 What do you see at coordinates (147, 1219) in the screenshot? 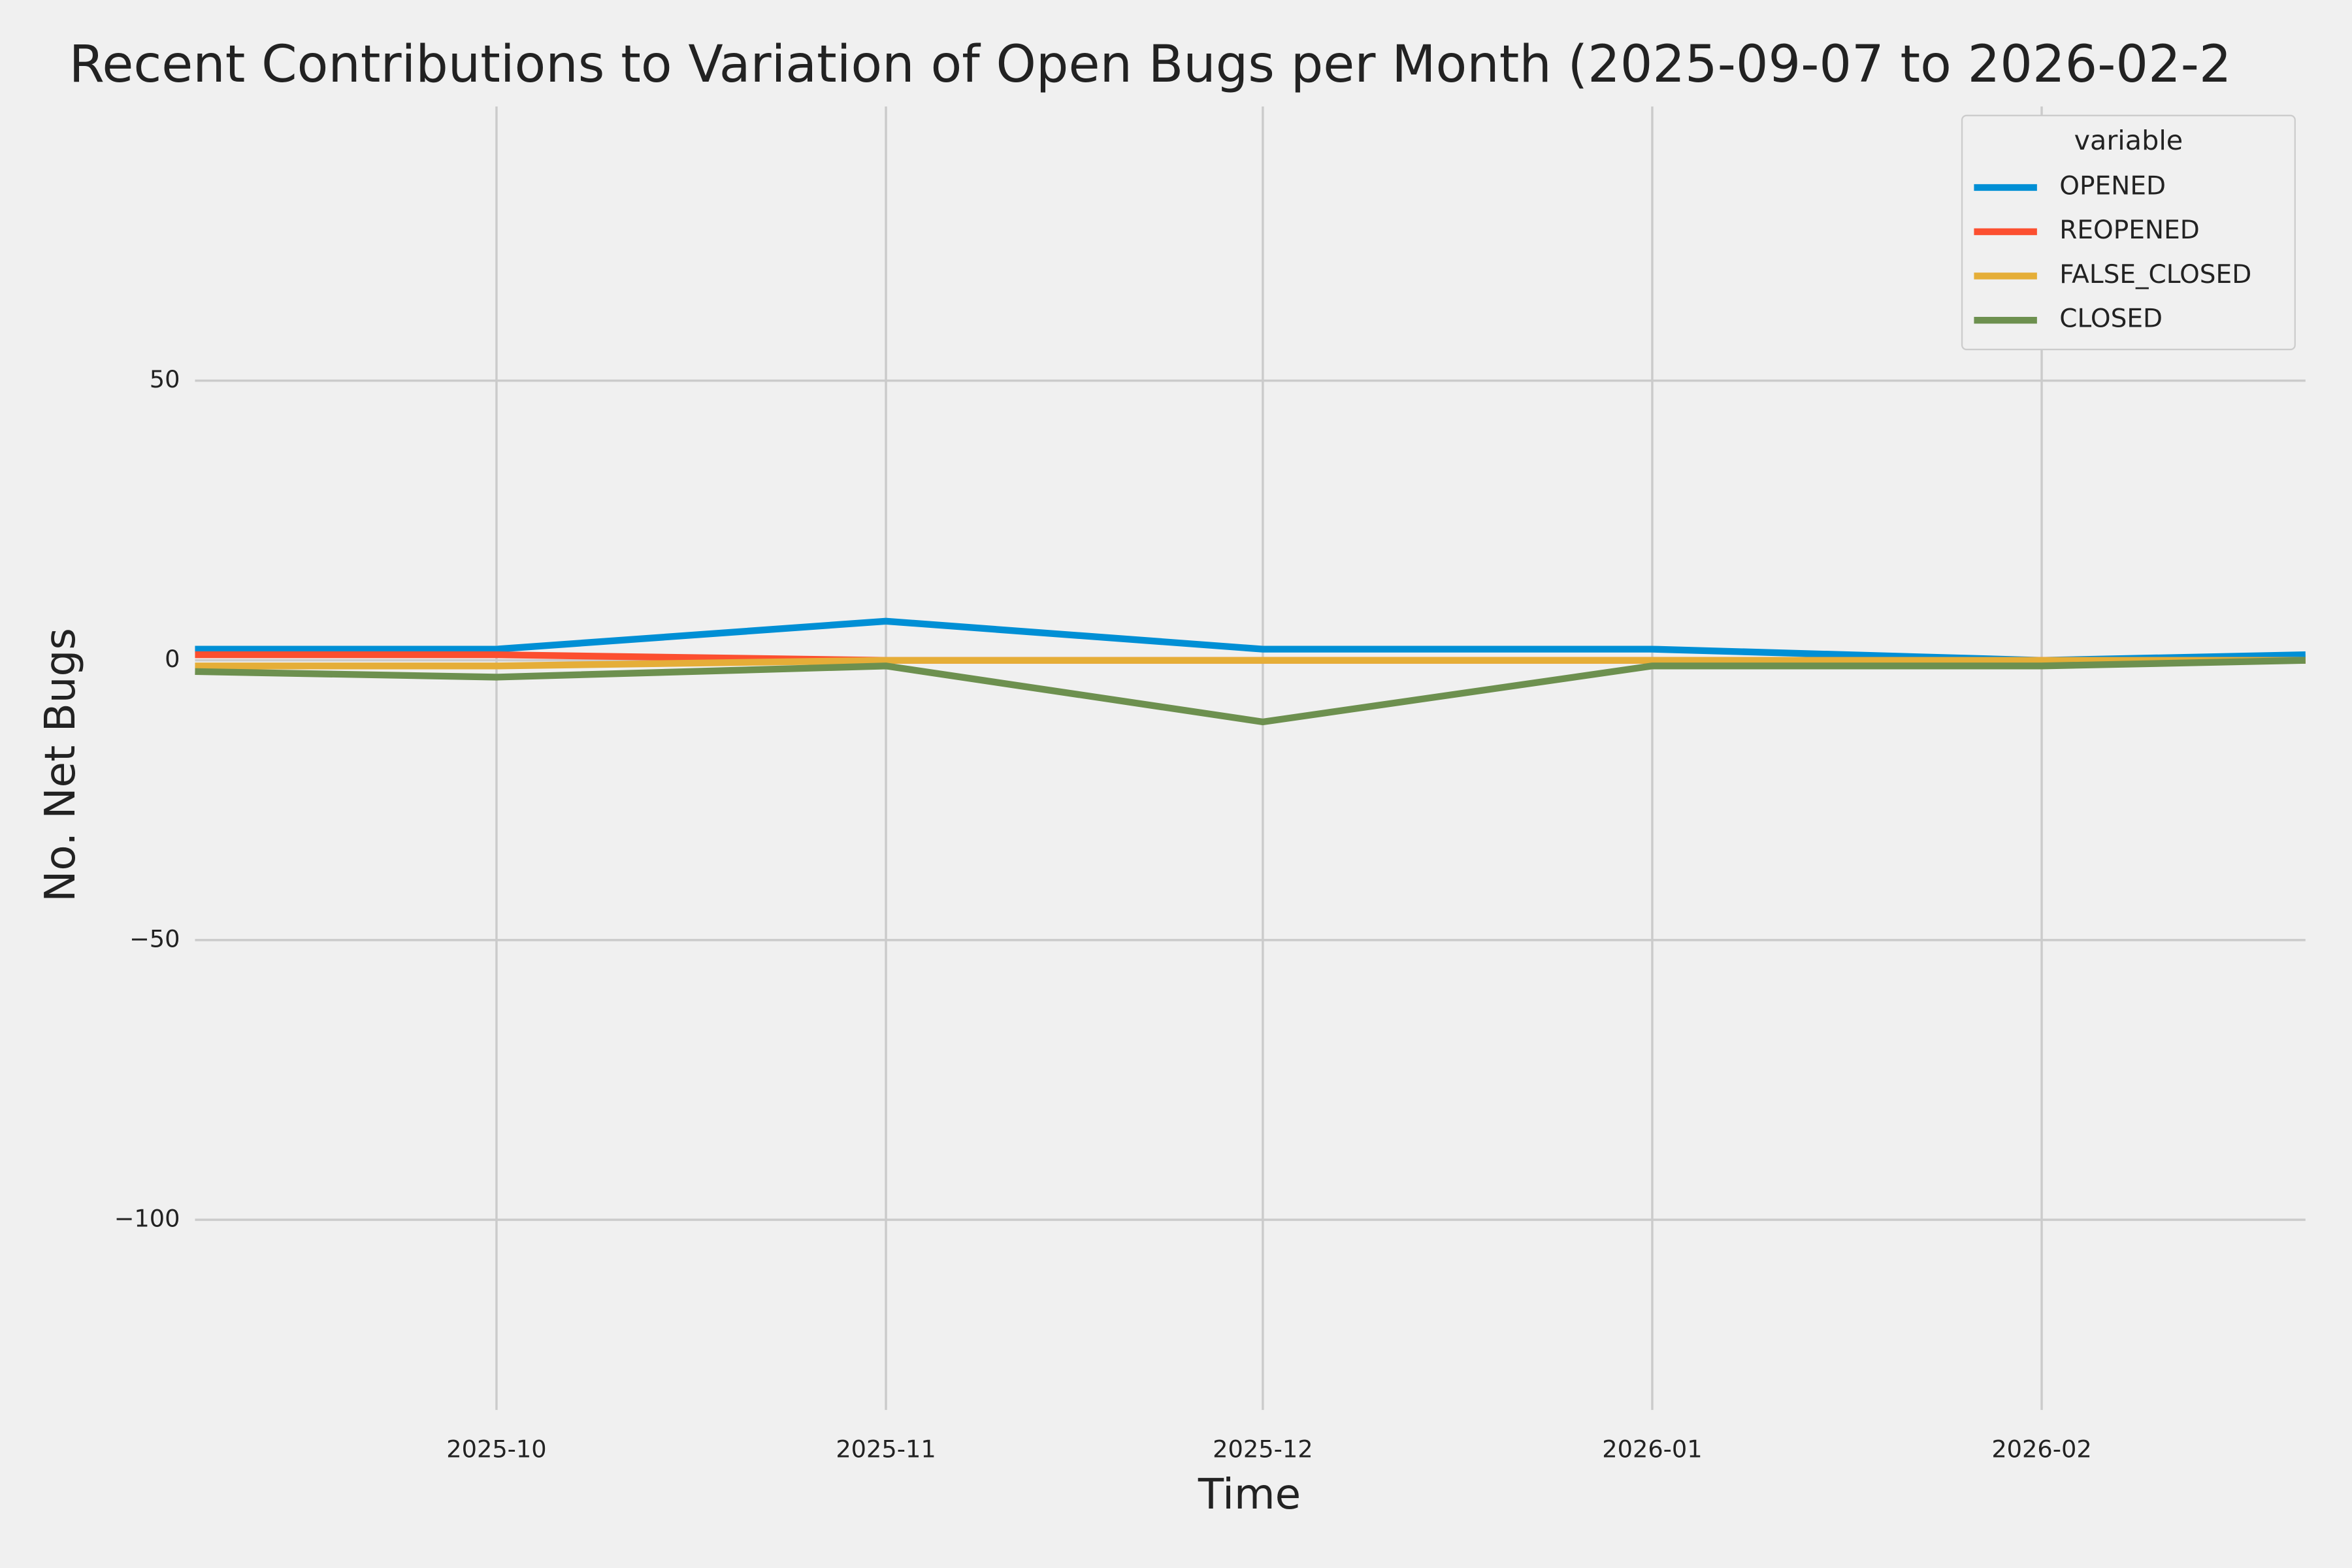
I see `y-tick-label: −100` at bounding box center [147, 1219].